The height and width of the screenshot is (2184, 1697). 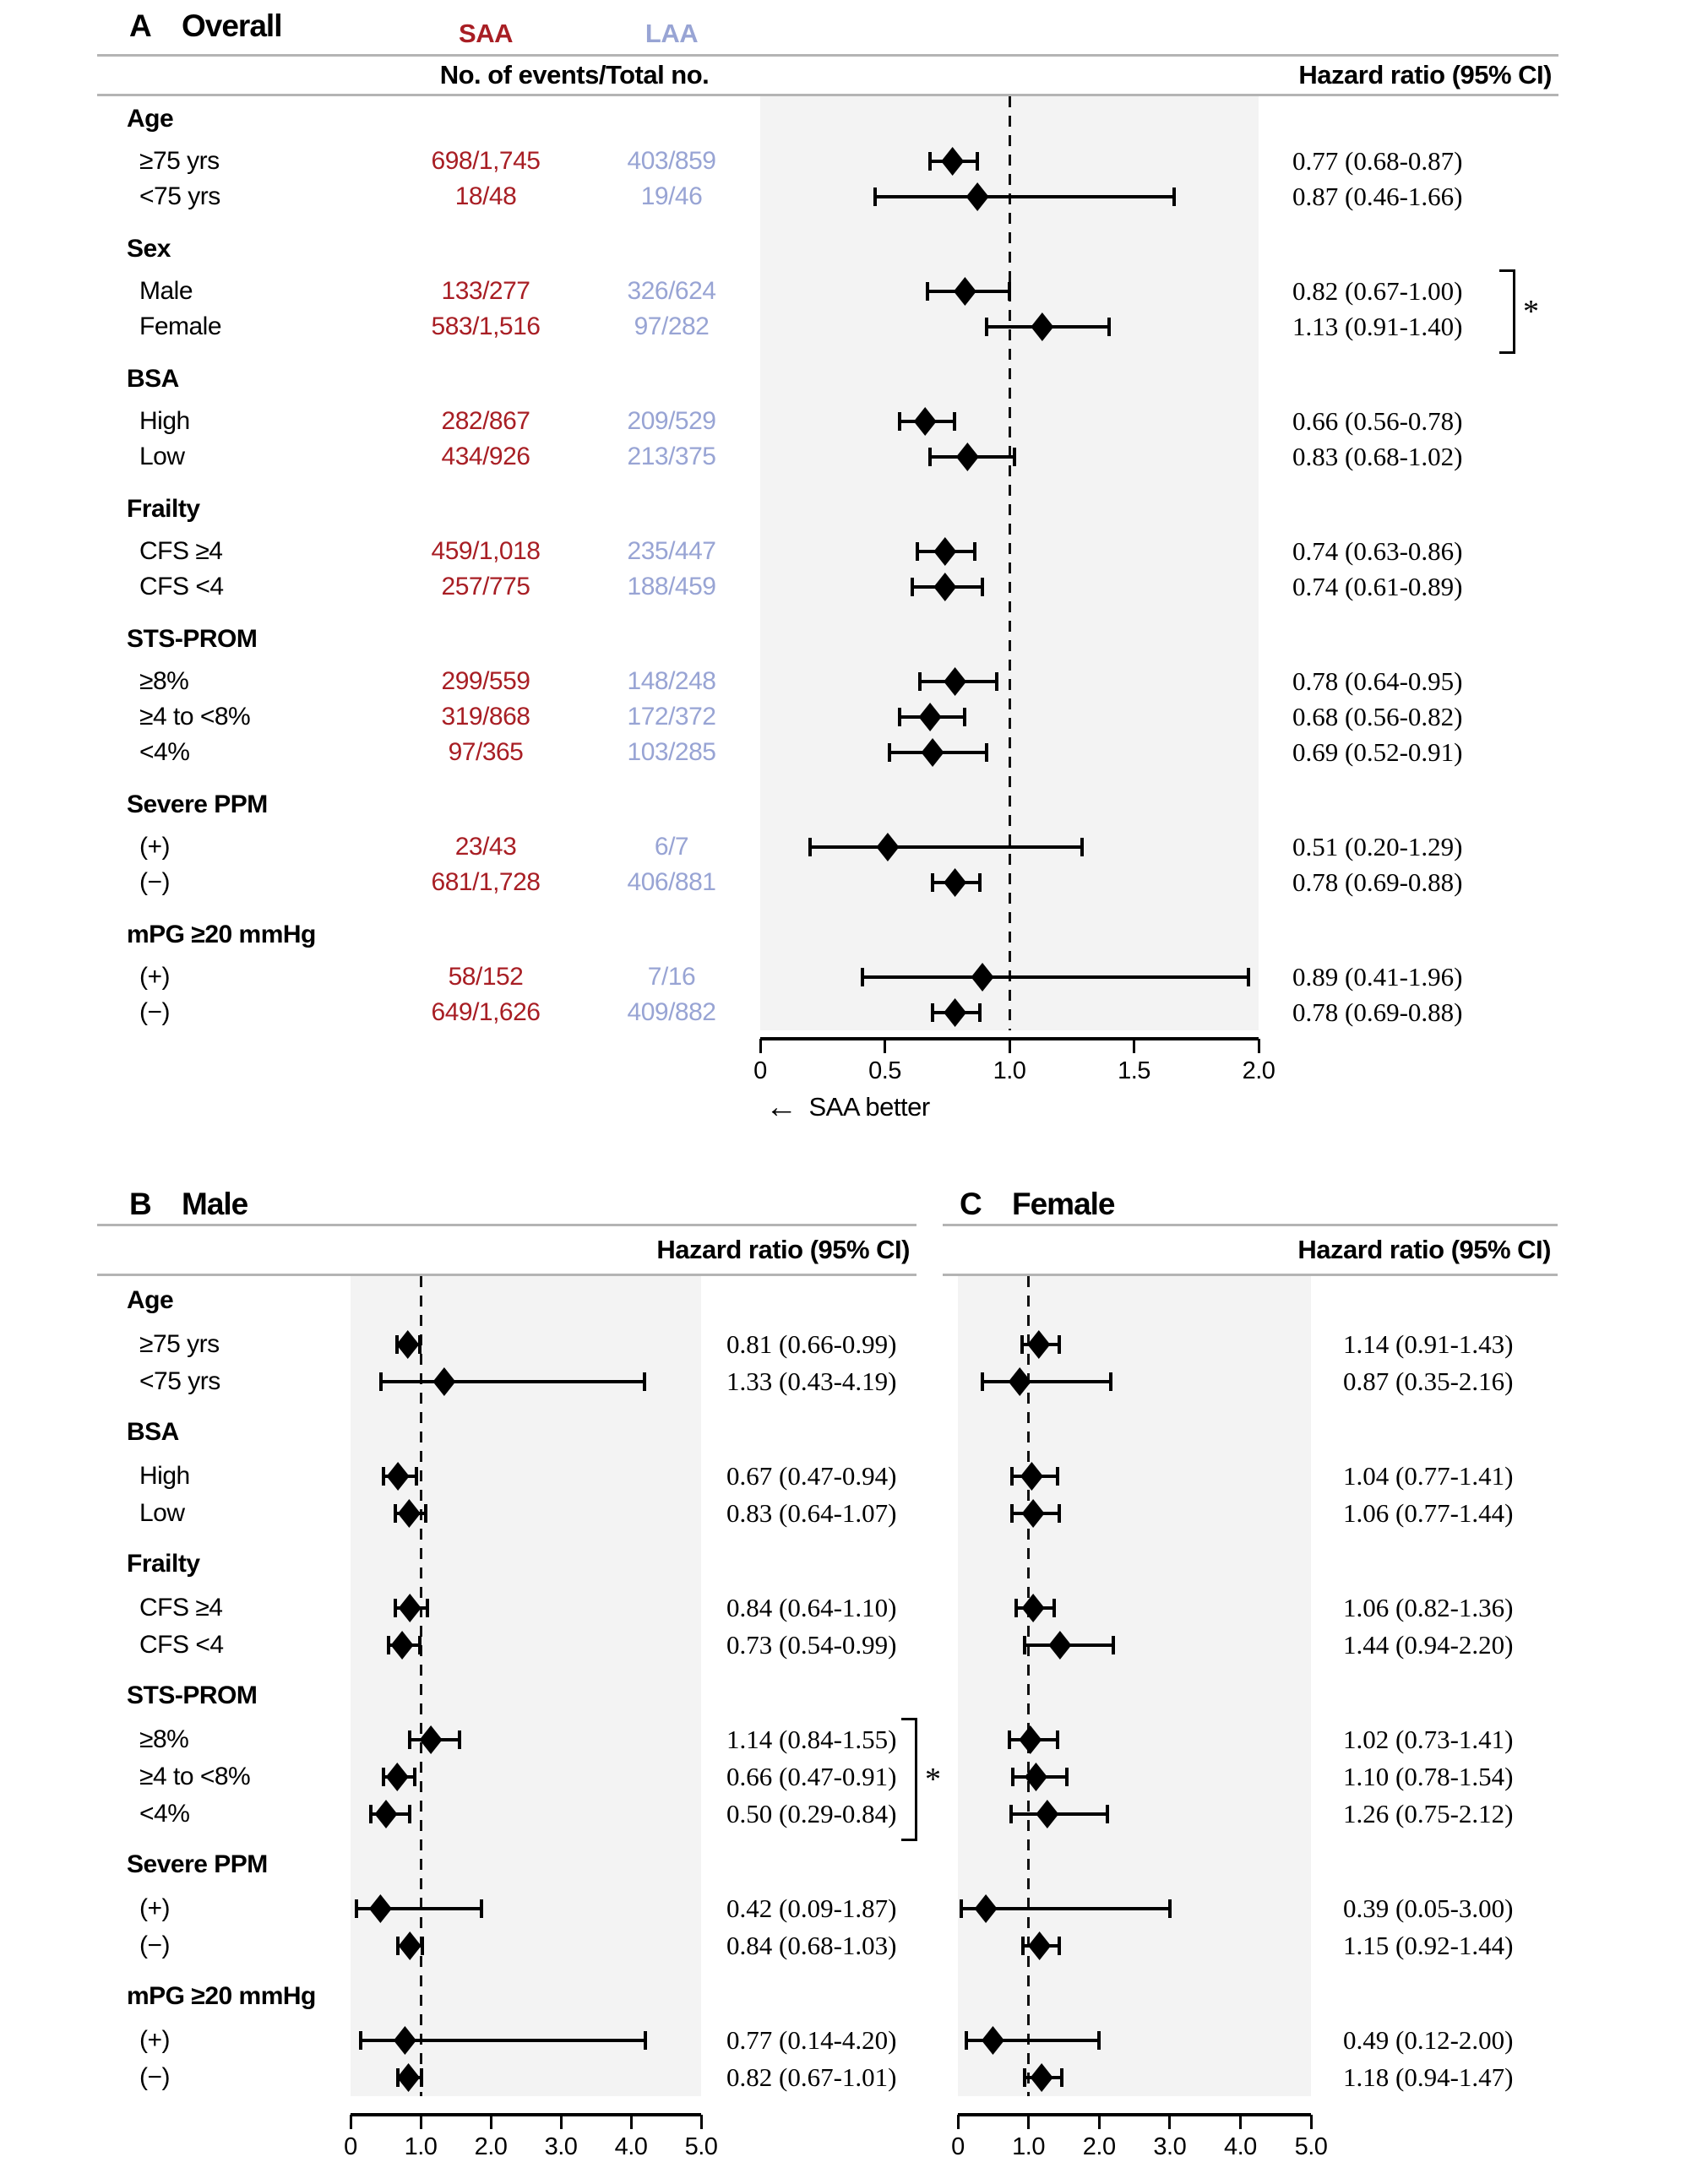 What do you see at coordinates (671, 752) in the screenshot?
I see `laa-events: 103/285` at bounding box center [671, 752].